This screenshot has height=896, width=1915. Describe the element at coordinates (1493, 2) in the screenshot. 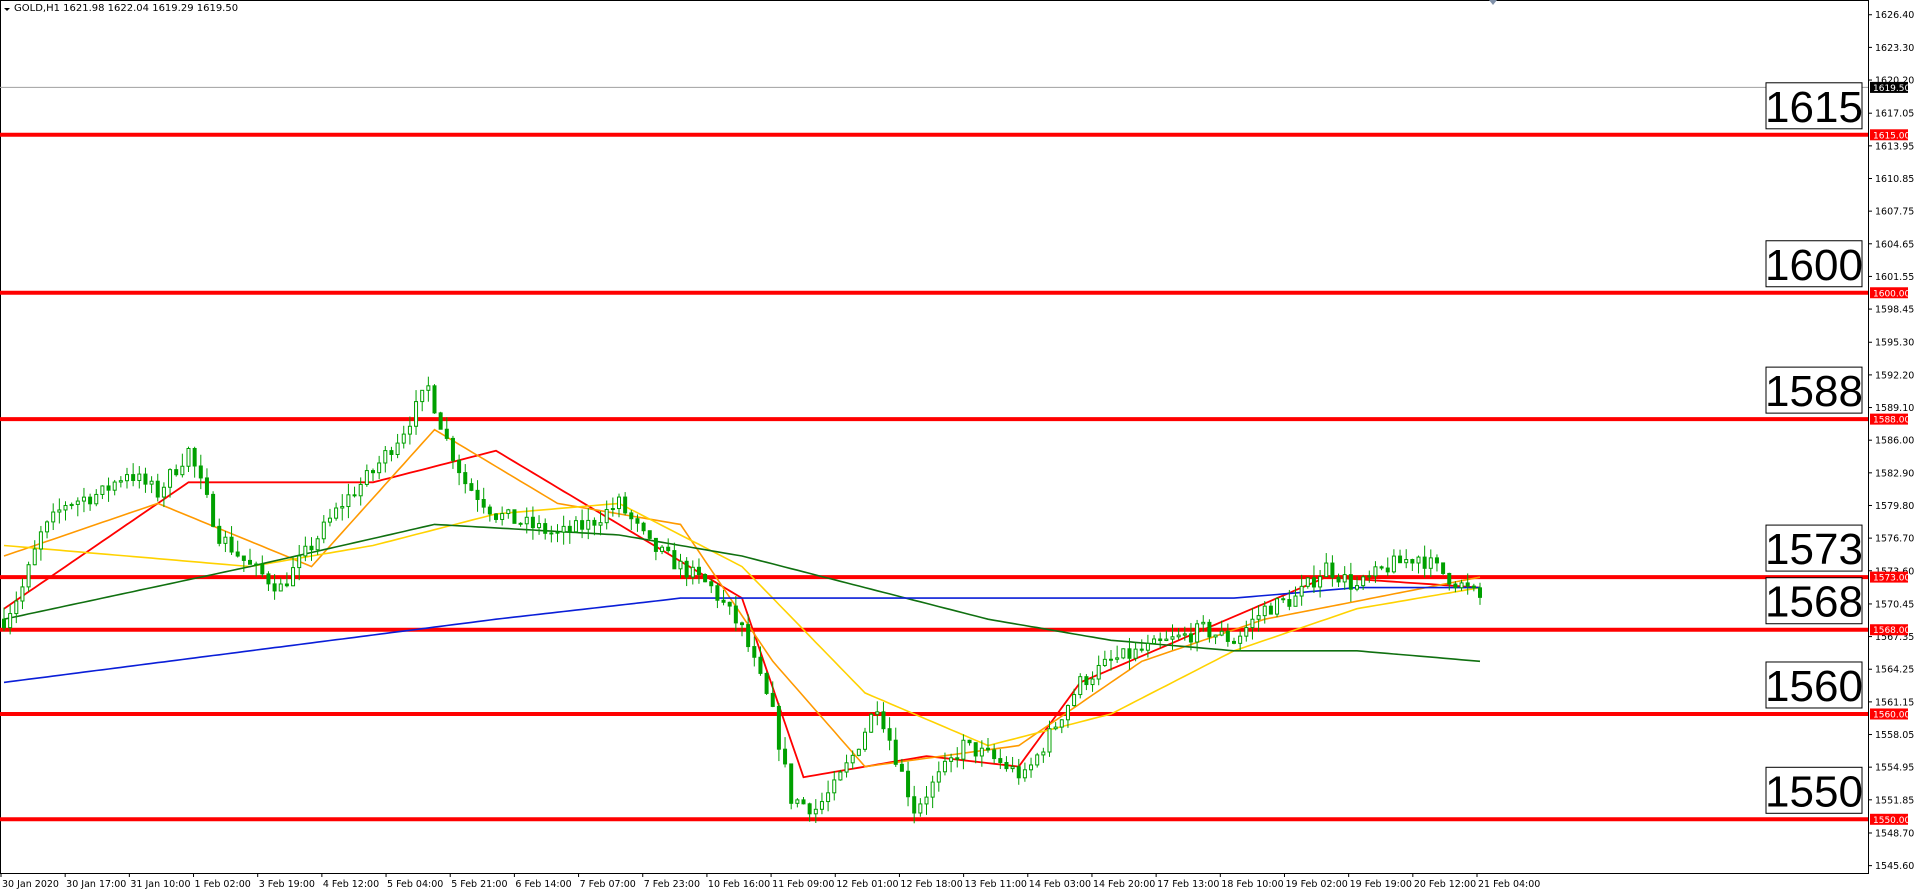

I see `shift-marker-icon` at that location.